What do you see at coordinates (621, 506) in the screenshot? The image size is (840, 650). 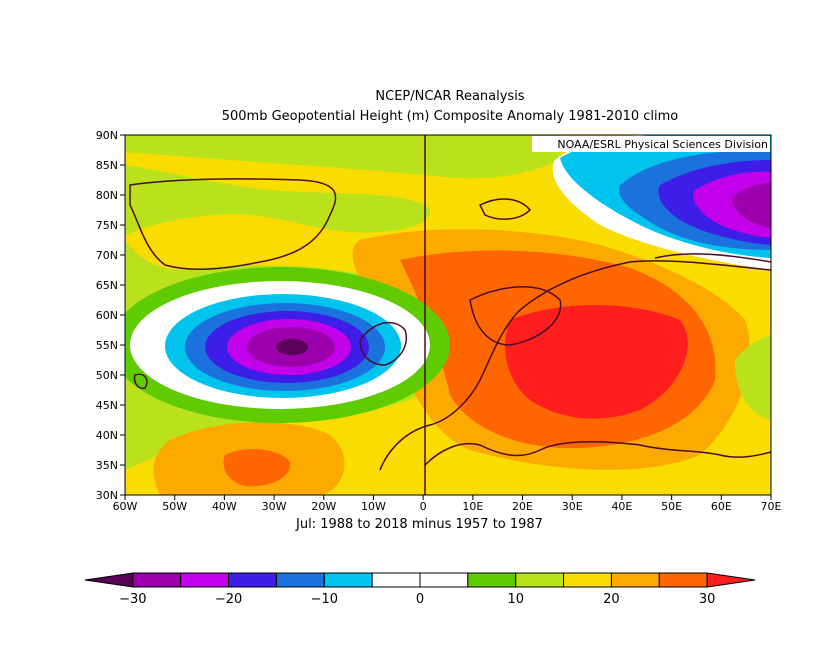 I see `lon-tick-label: 40E` at bounding box center [621, 506].